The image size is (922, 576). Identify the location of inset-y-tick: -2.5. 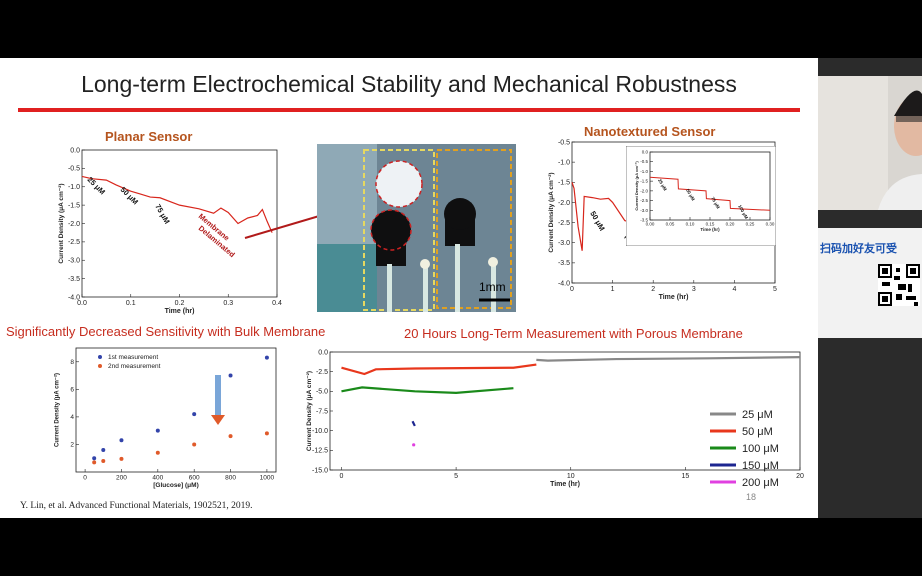
(644, 200).